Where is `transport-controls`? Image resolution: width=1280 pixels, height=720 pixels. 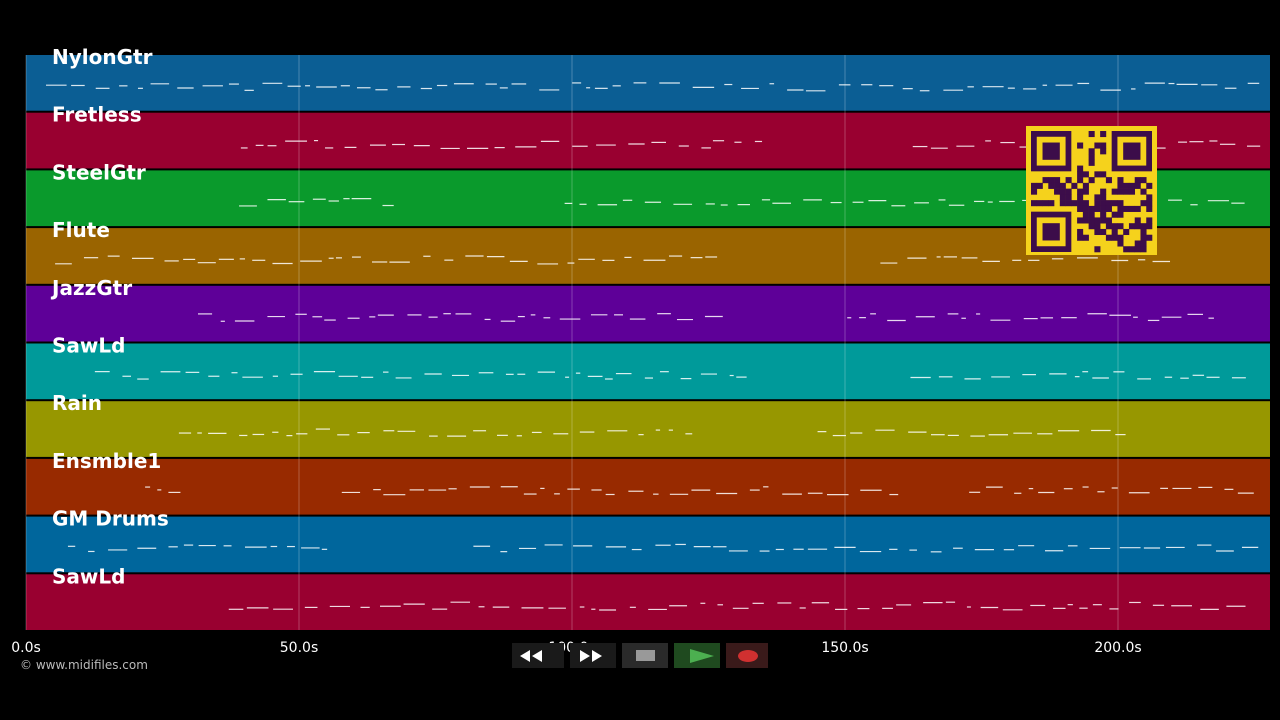
transport-controls is located at coordinates (640, 655).